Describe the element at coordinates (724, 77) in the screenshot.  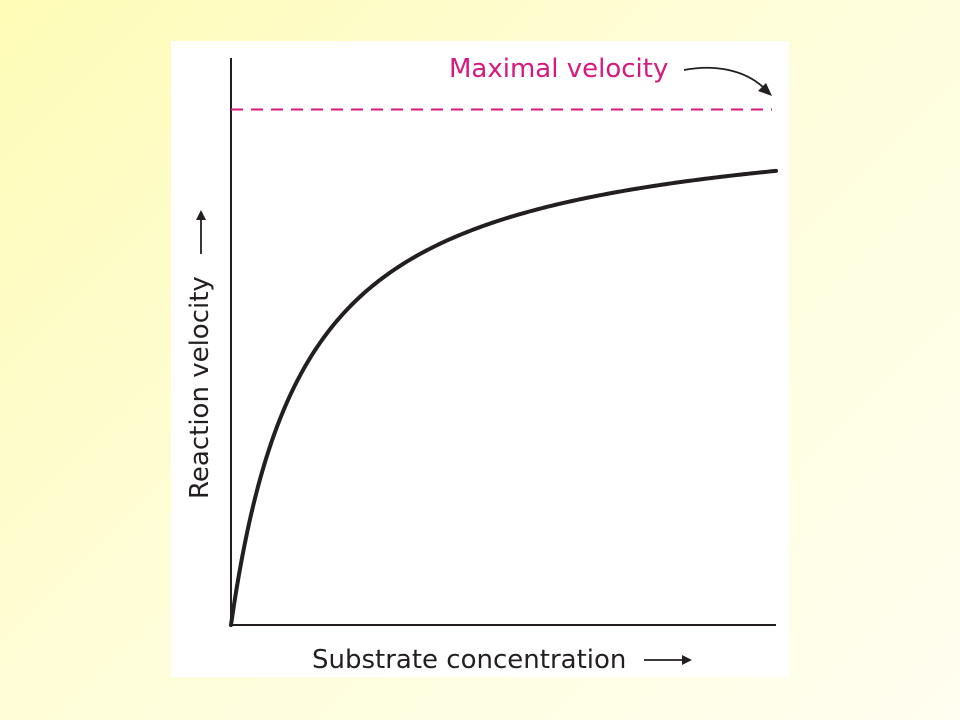
I see `annotation-arrow` at that location.